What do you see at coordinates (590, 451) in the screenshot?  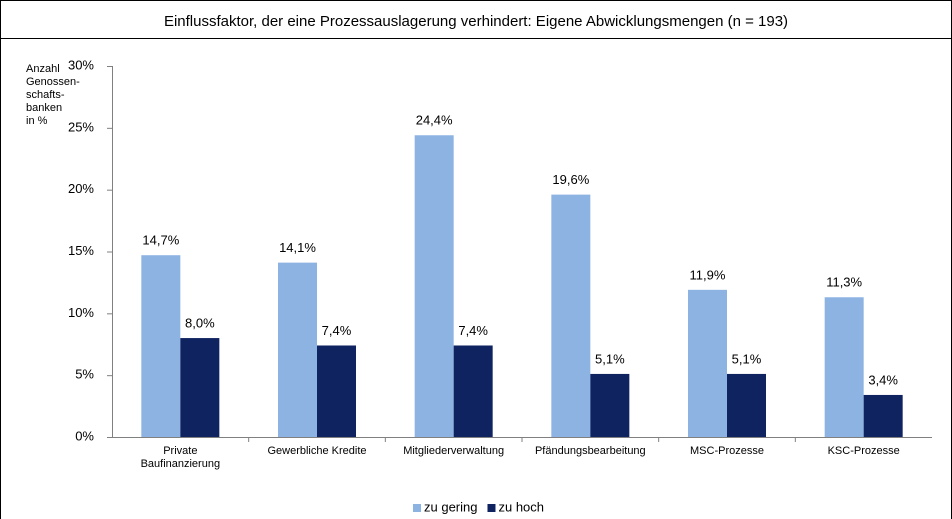 I see `x-tick-label: Pfändungsbearbeitung` at bounding box center [590, 451].